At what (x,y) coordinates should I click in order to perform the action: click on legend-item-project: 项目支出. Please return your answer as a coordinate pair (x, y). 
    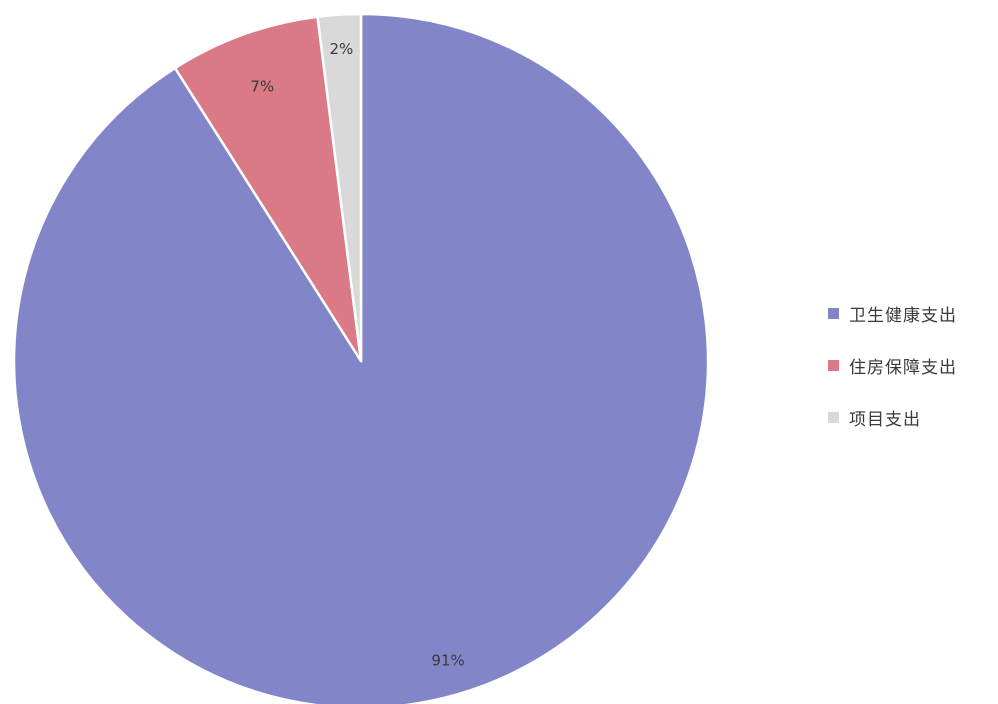
    Looking at the image, I should click on (913, 417).